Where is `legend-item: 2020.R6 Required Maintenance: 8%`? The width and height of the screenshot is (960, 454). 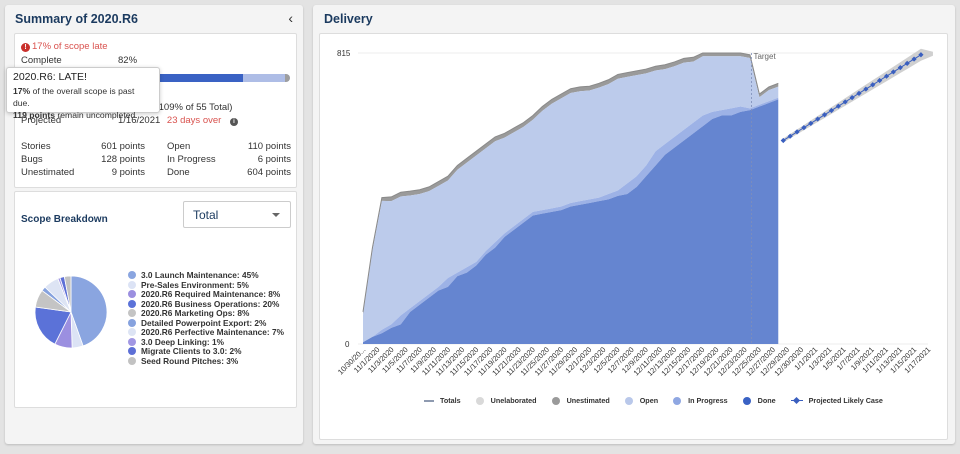 legend-item: 2020.R6 Required Maintenance: 8% is located at coordinates (206, 294).